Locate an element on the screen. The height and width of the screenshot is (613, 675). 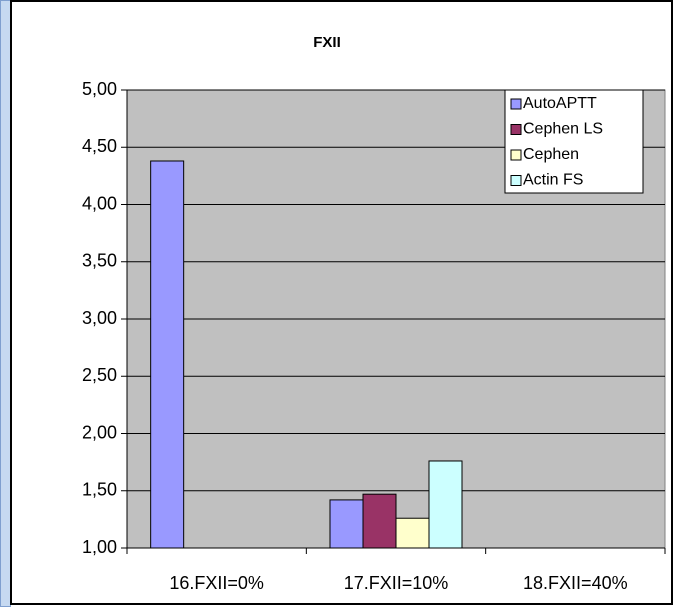
legend-label: Cephen LS is located at coordinates (563, 129).